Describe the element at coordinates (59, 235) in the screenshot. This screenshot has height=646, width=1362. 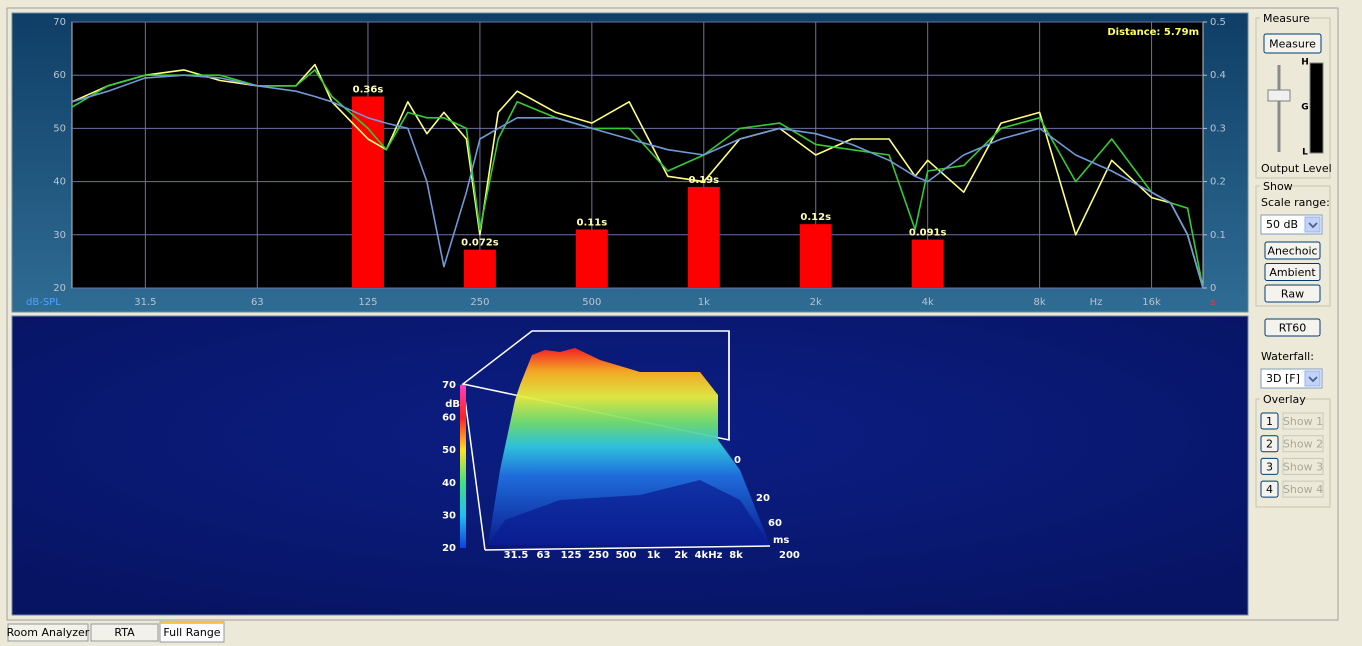
I see `y-tick-label: 30` at that location.